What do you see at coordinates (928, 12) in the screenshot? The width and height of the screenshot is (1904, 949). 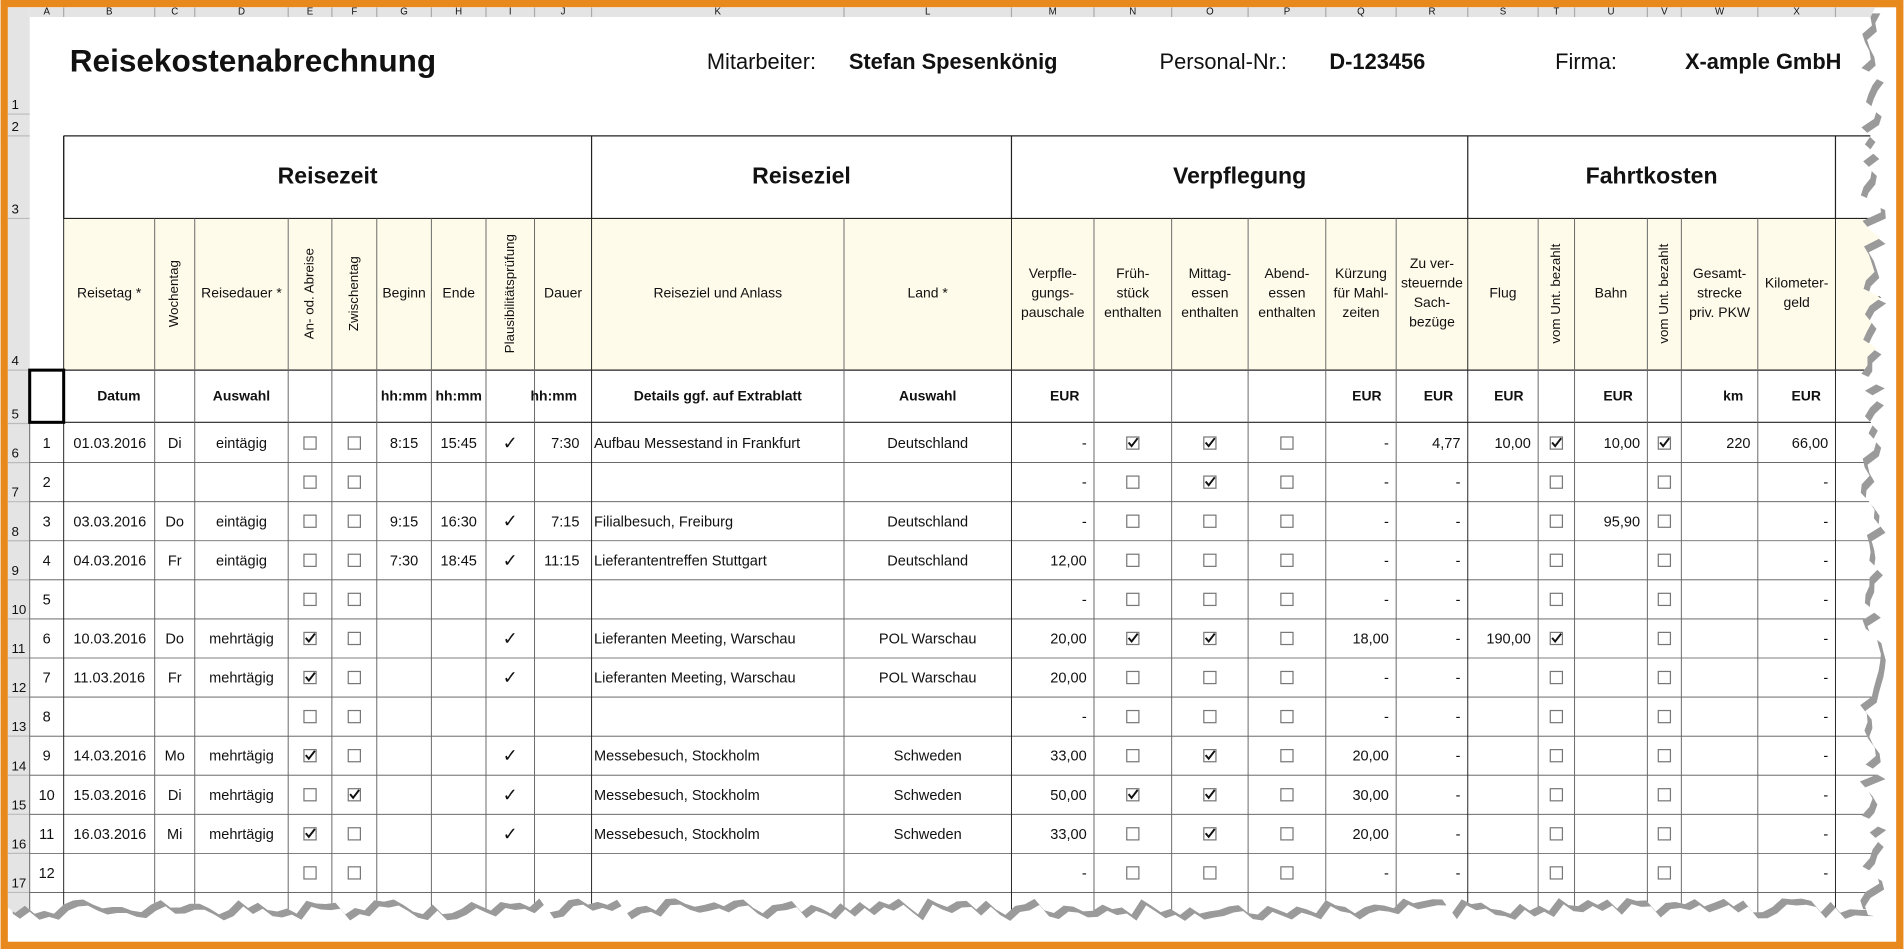 I see `column-letter: L` at bounding box center [928, 12].